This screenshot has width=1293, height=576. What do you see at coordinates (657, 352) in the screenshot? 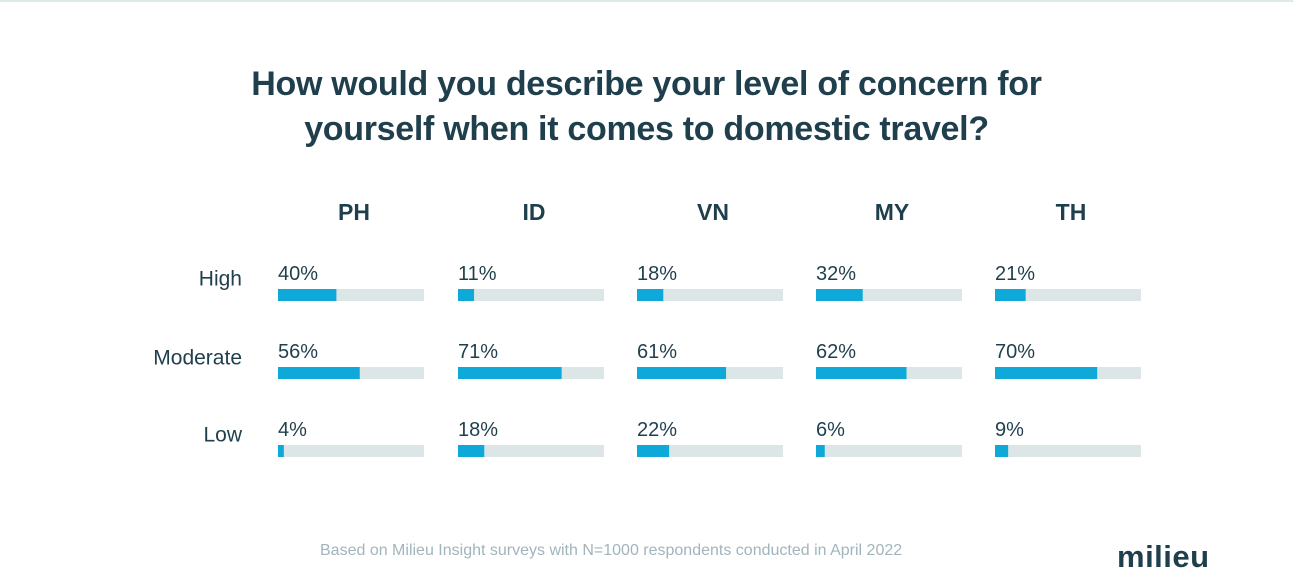
I see `value-label-vn-moderate: 61%` at bounding box center [657, 352].